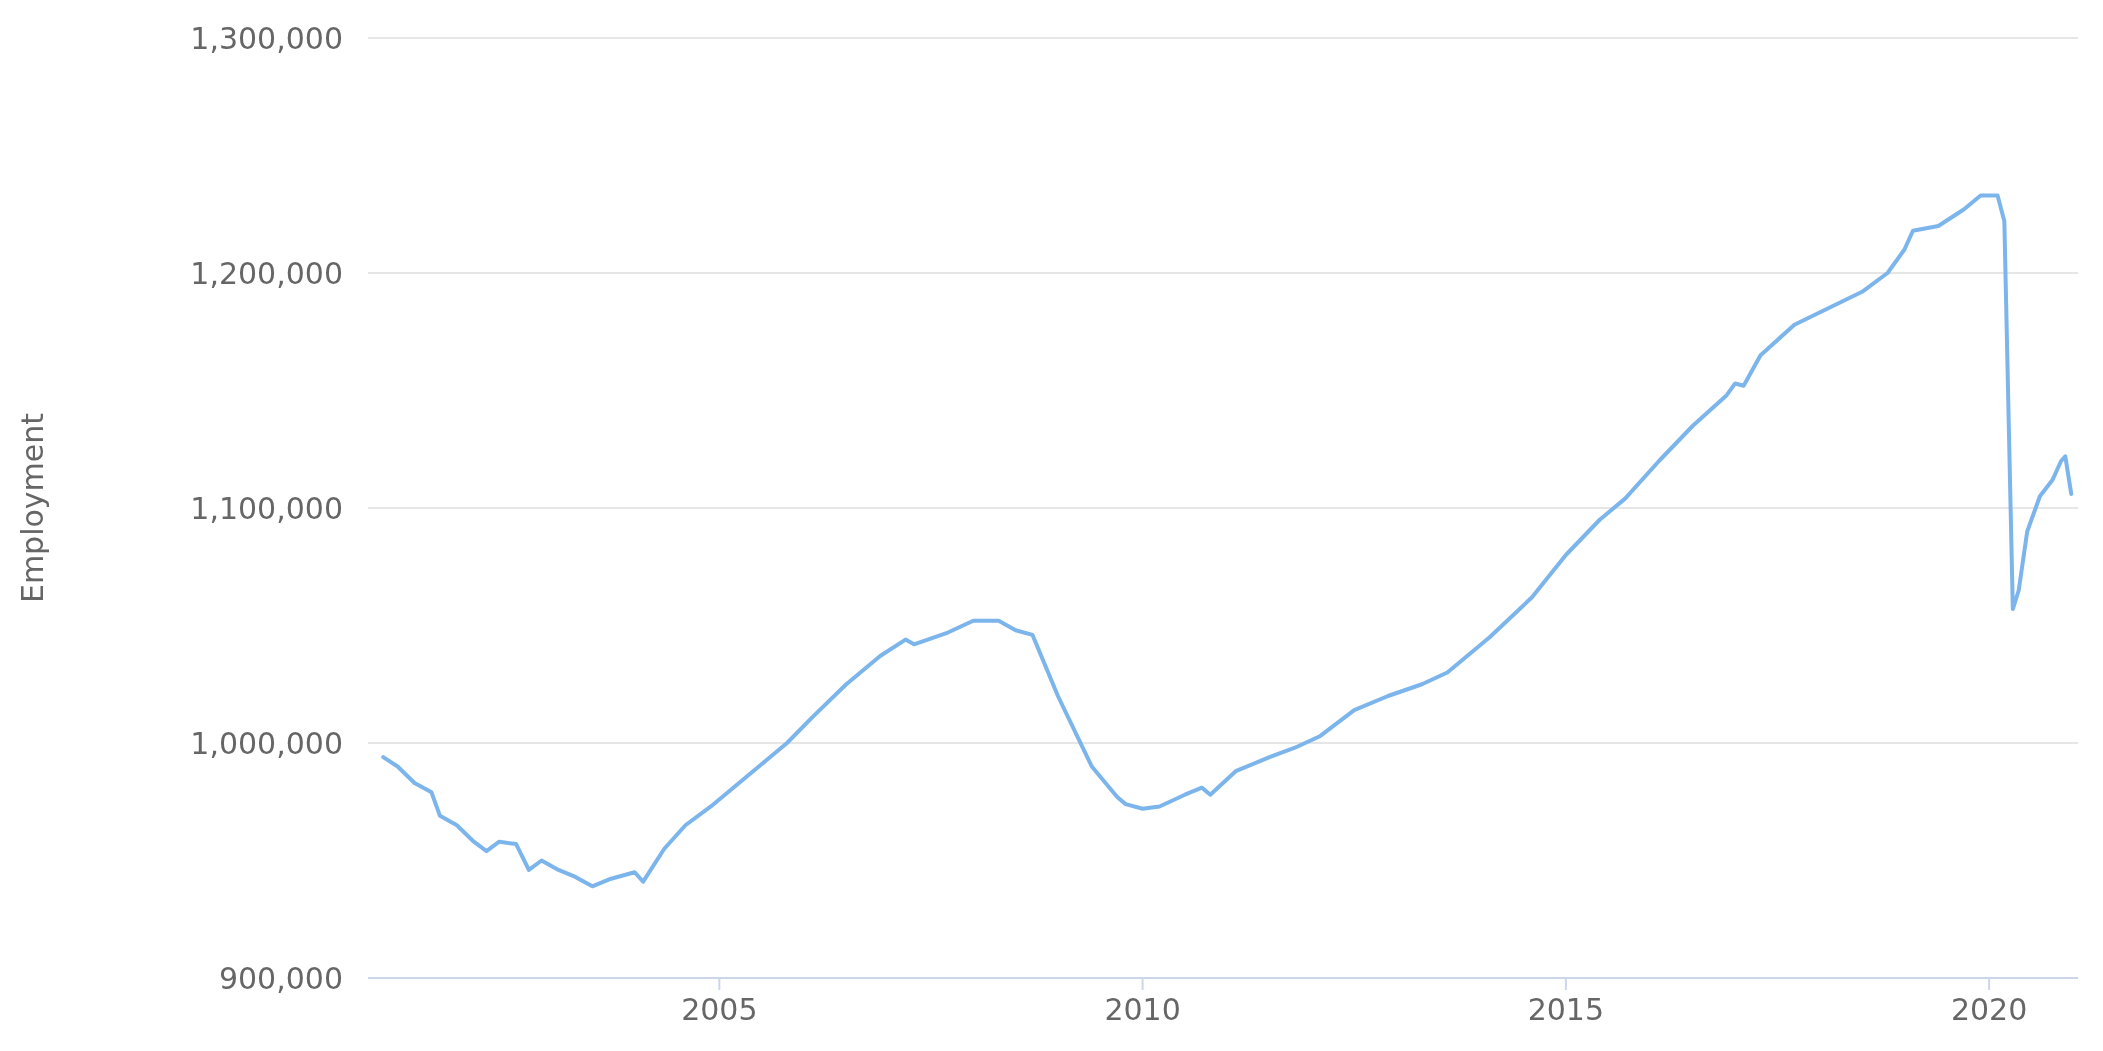  I want to click on y-tick-label: 900,000, so click(280, 978).